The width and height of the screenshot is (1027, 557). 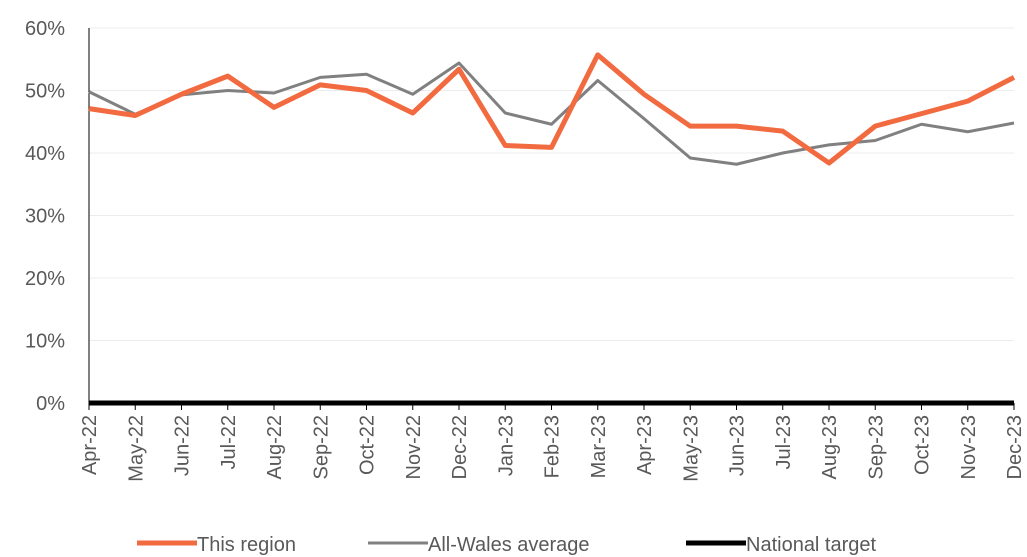 I want to click on x-tick-label: Jul-23, so click(x=784, y=442).